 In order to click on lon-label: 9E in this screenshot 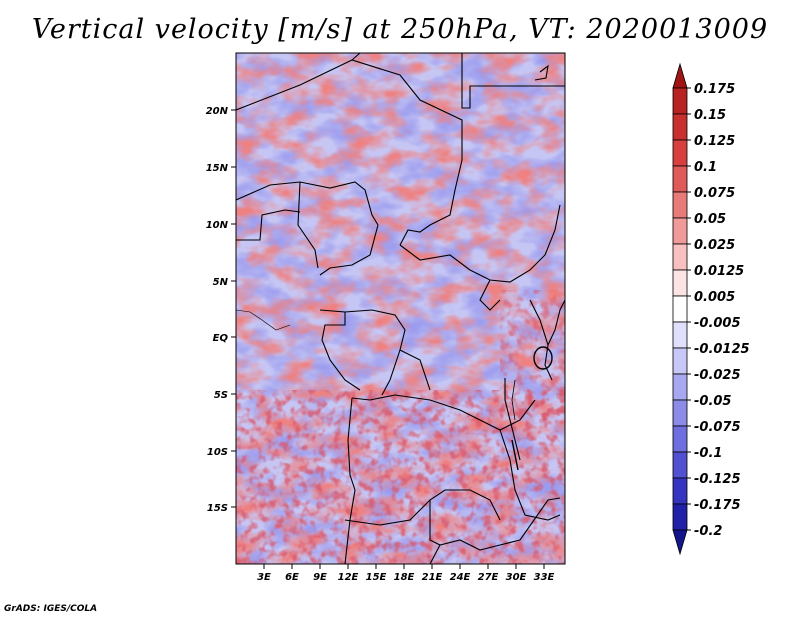, I will do `click(320, 577)`.